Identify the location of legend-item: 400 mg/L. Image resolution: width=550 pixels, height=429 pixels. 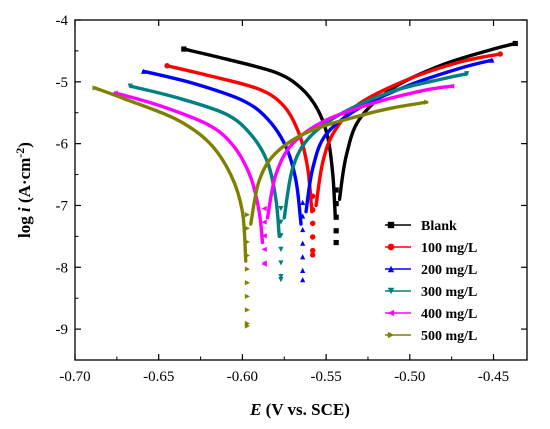
(431, 314).